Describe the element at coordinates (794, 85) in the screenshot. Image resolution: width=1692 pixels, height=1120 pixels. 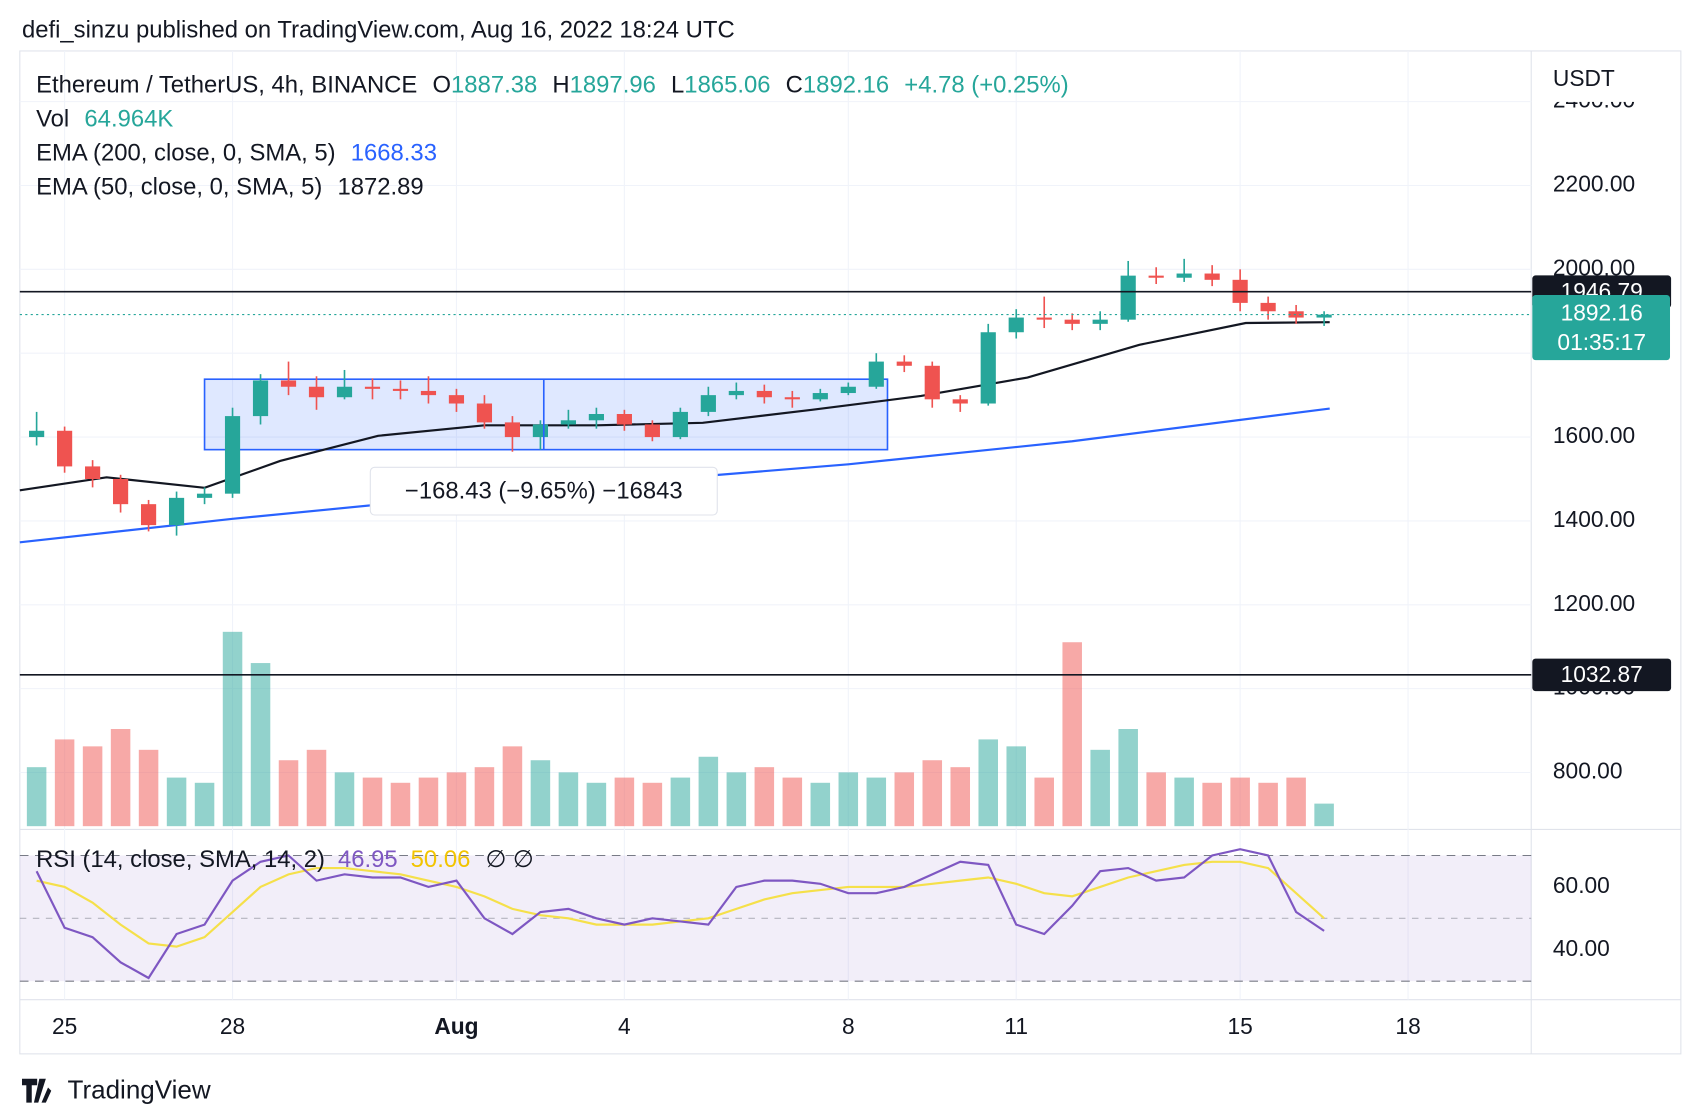
I see `ohlc-key: C` at that location.